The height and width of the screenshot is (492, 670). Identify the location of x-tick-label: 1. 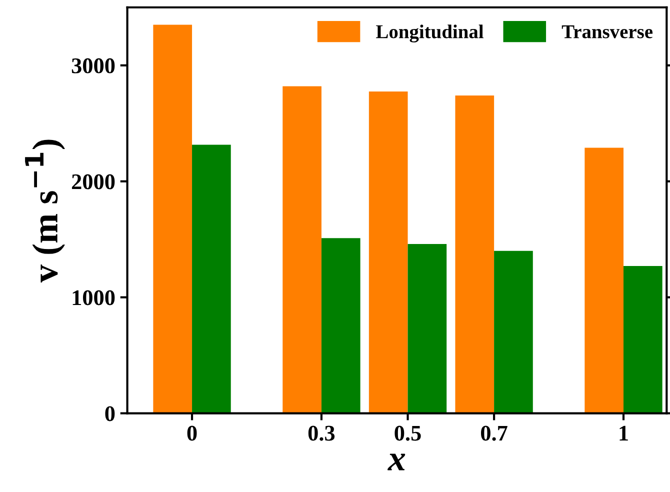
(624, 433).